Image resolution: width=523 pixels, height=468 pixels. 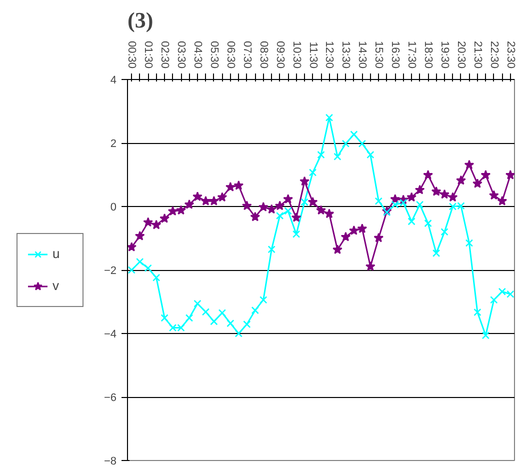 What do you see at coordinates (280, 54) in the screenshot?
I see `x-tick-label: 09:30` at bounding box center [280, 54].